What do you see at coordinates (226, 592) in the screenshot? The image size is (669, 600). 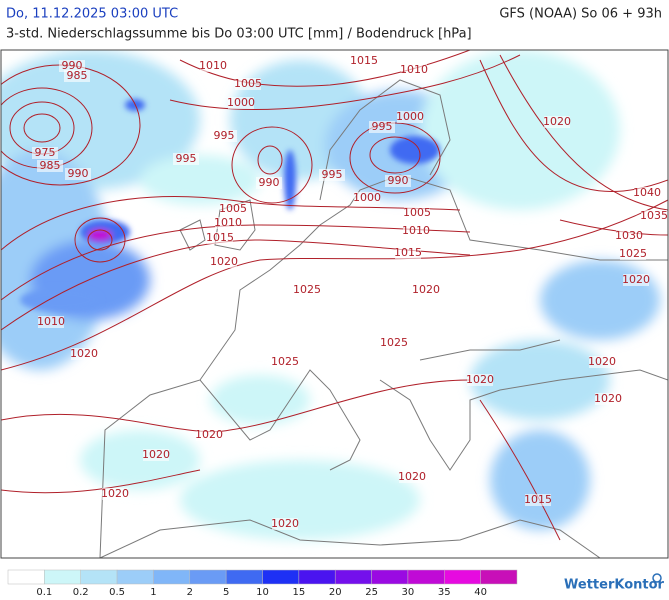 I see `legend-tick-label: 5` at bounding box center [226, 592].